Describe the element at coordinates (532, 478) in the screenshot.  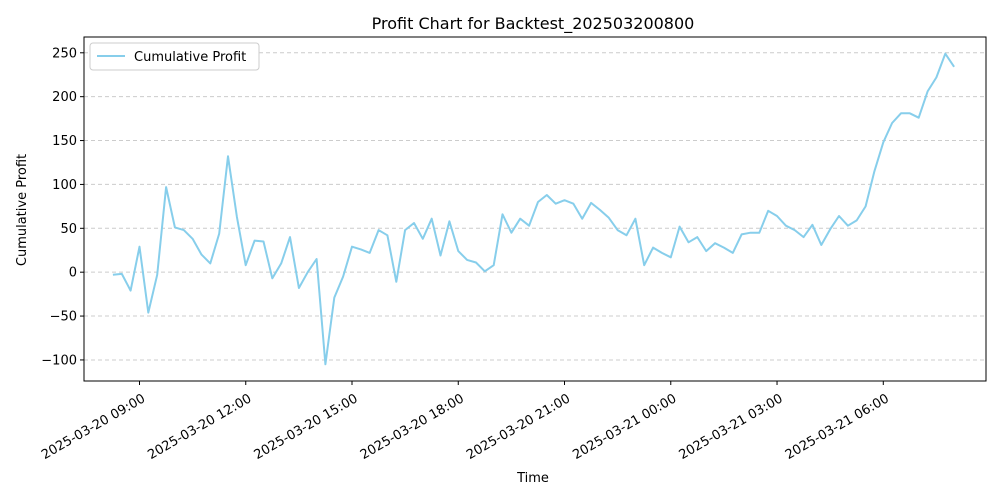
I see `x-axis-label: Time` at that location.